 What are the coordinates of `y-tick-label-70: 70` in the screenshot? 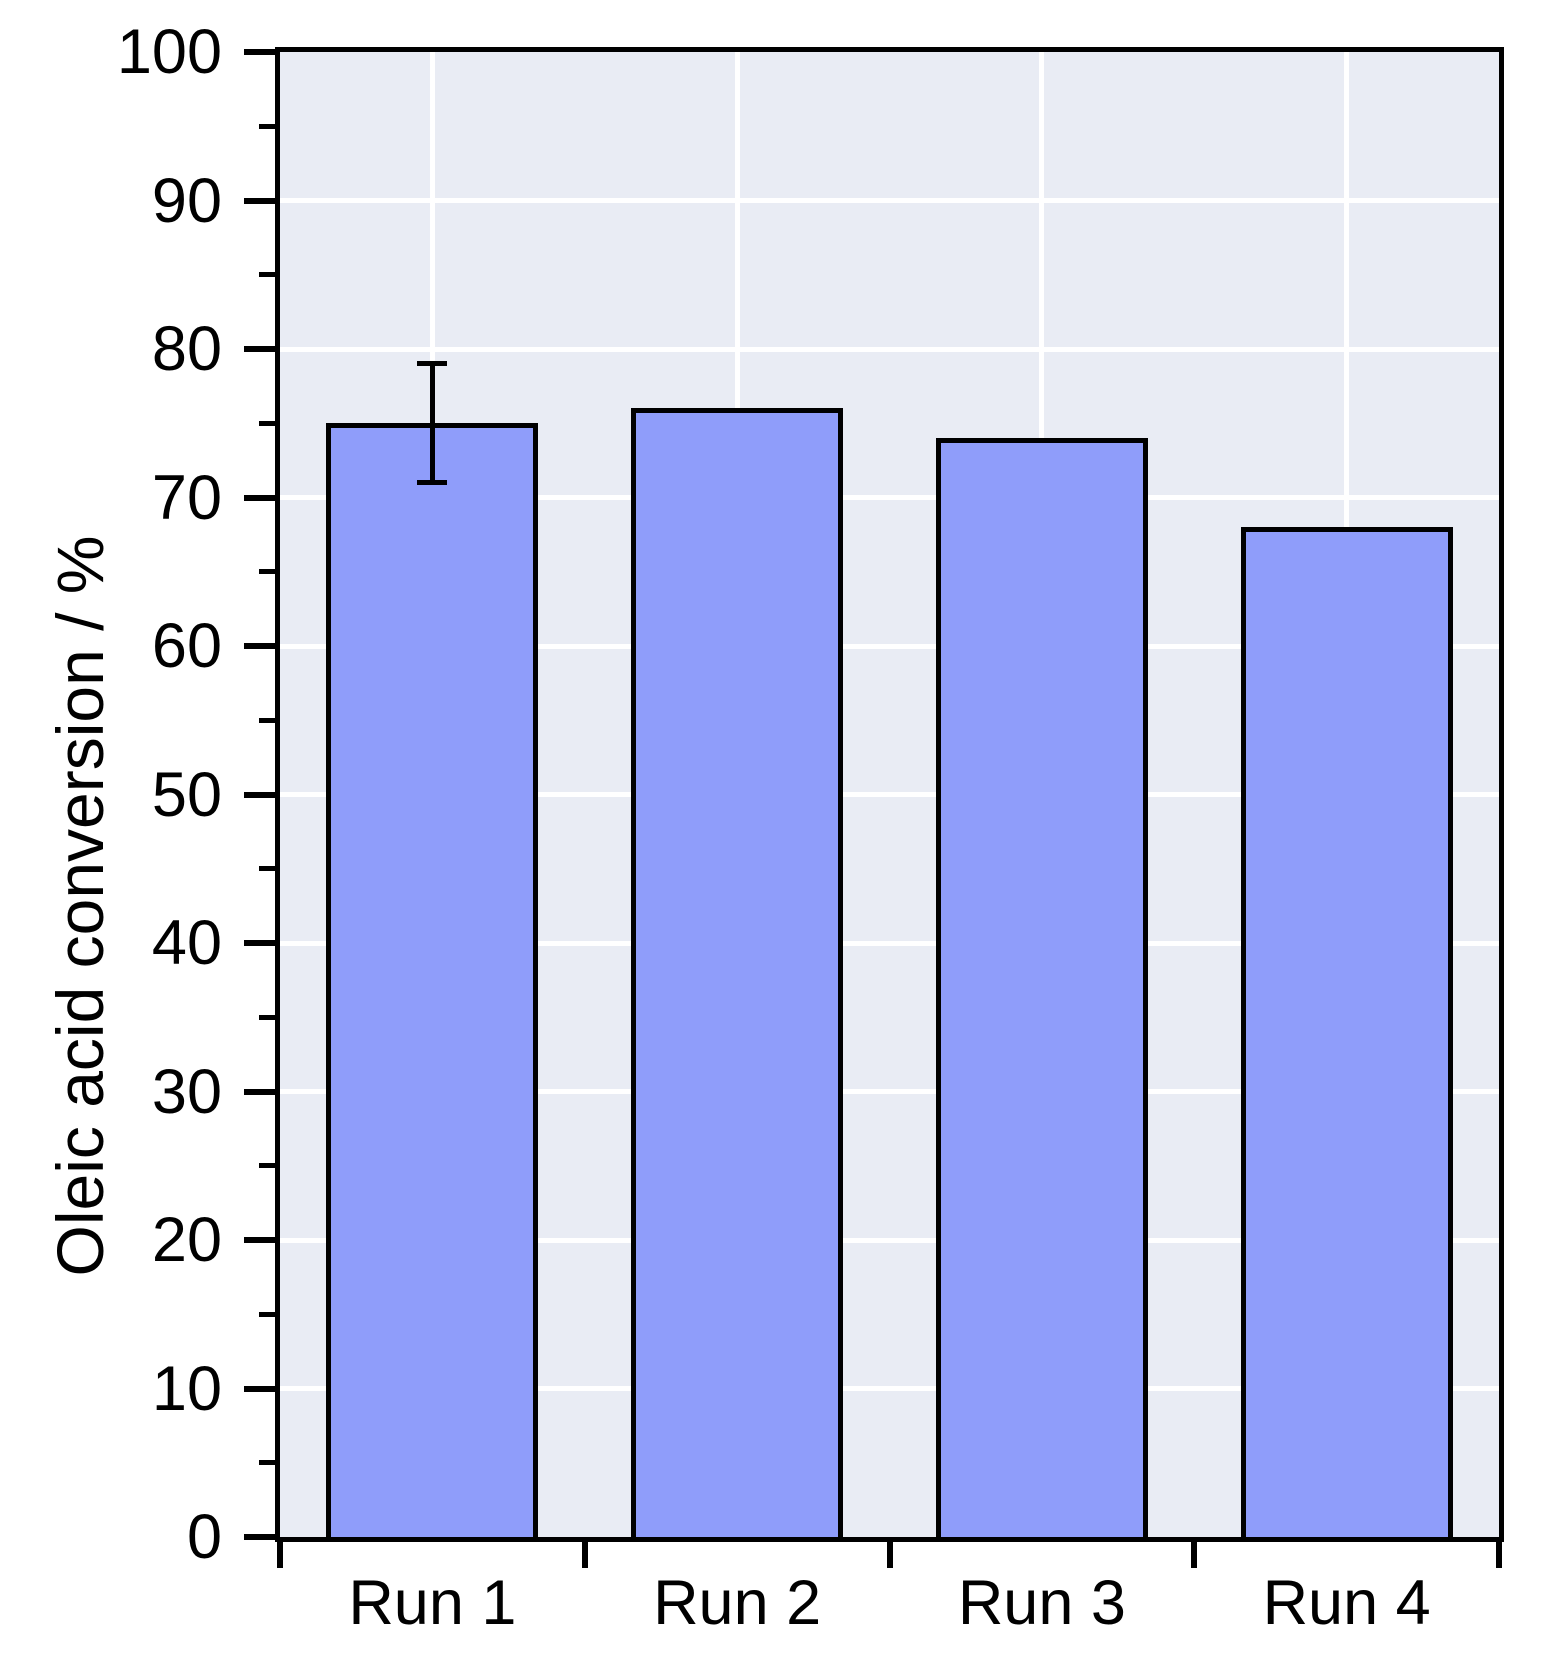 It's located at (186, 497).